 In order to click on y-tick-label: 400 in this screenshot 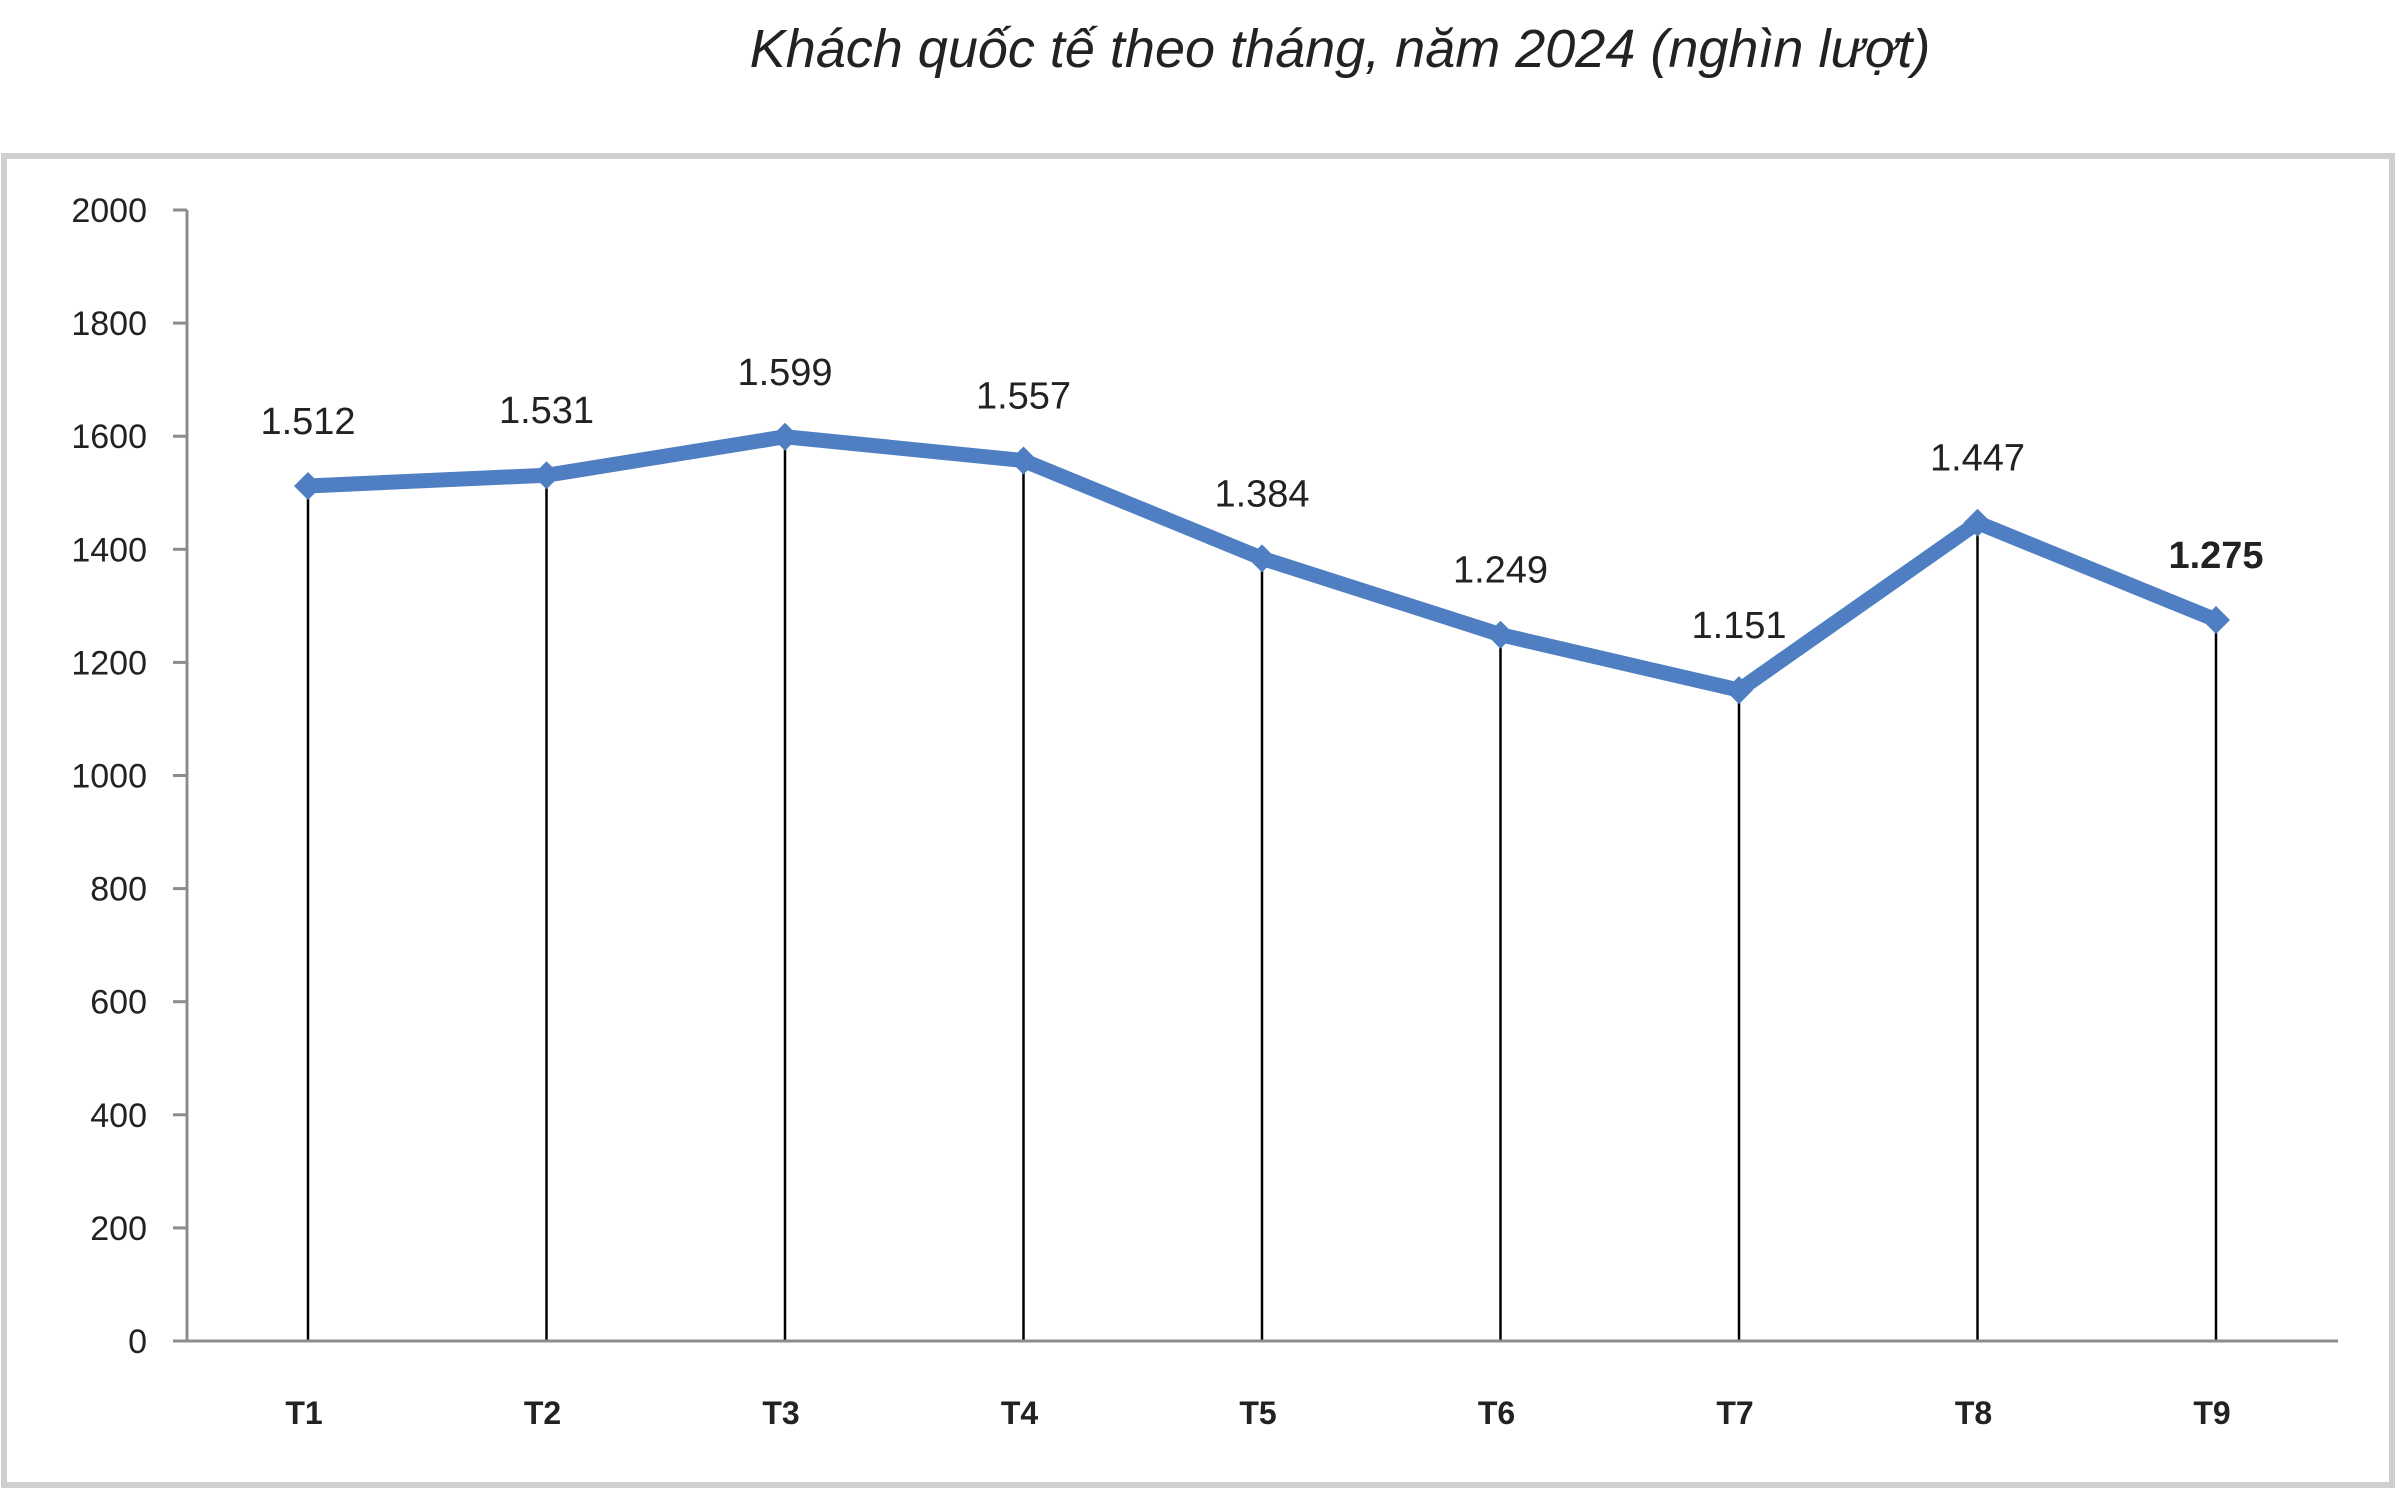, I will do `click(118, 1116)`.